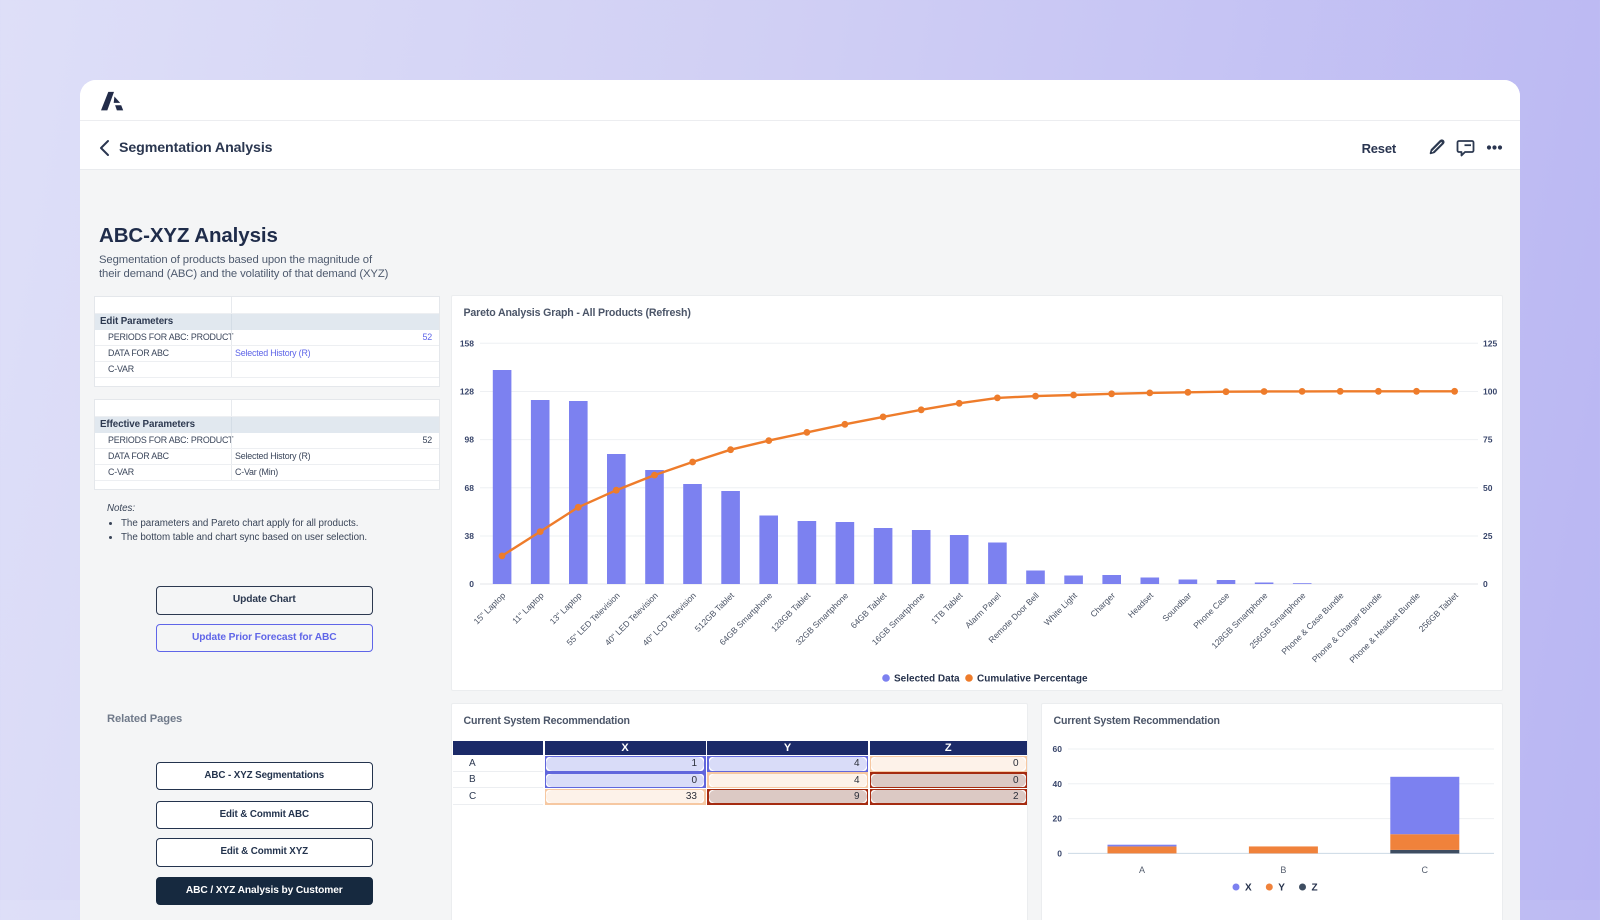 The height and width of the screenshot is (920, 1600). I want to click on svg-text: 98, so click(469, 440).